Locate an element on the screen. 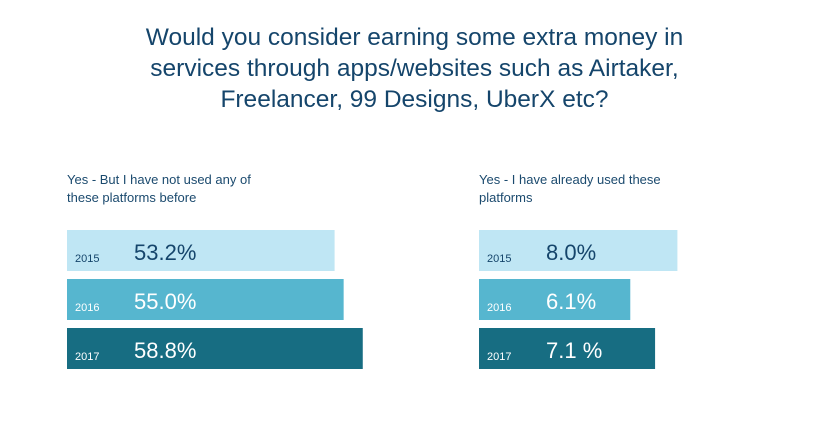 Image resolution: width=829 pixels, height=433 pixels. right-panel-label-line: Yes - I have already used these is located at coordinates (570, 179).